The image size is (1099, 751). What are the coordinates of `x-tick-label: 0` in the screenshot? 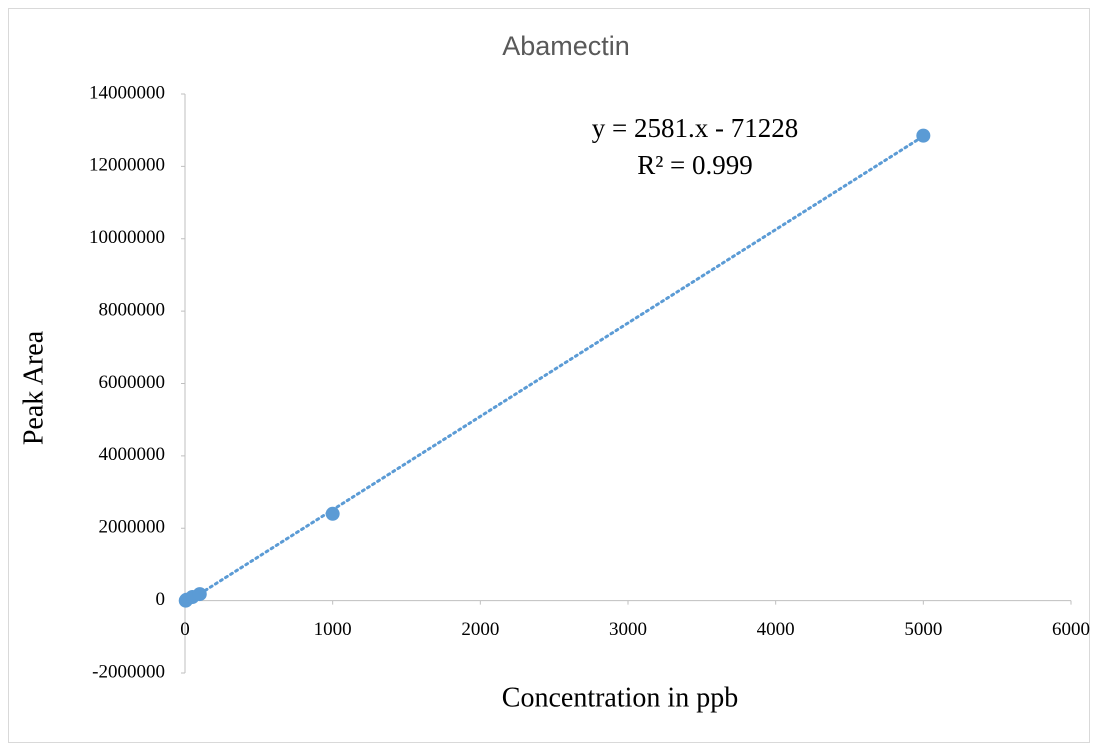 It's located at (185, 629).